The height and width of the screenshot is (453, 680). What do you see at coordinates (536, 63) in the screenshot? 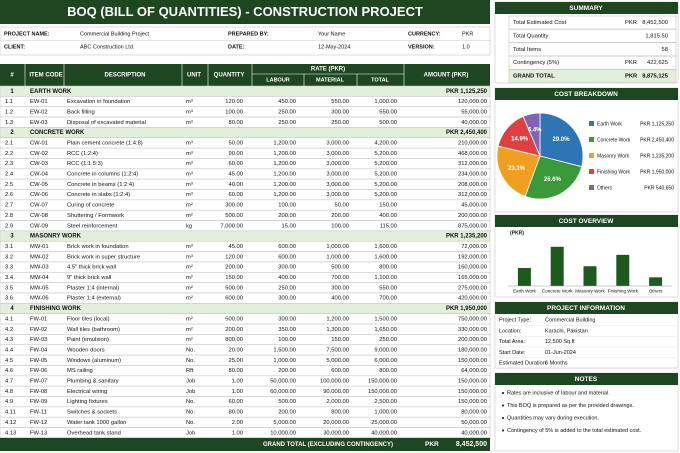
I see `summary-label: Contingency (5%)` at bounding box center [536, 63].